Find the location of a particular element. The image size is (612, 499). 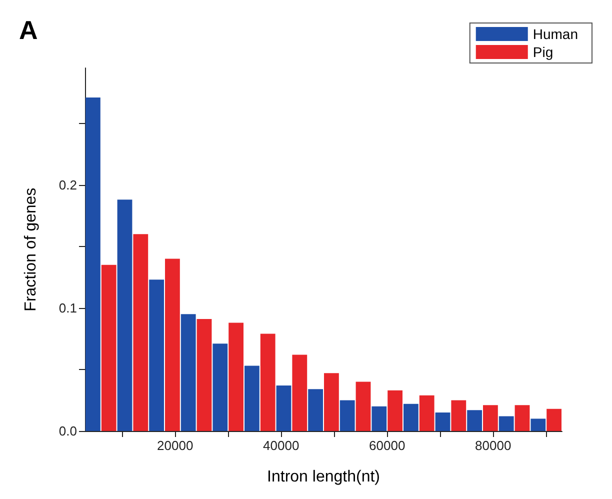

legend-label: Human is located at coordinates (555, 34).